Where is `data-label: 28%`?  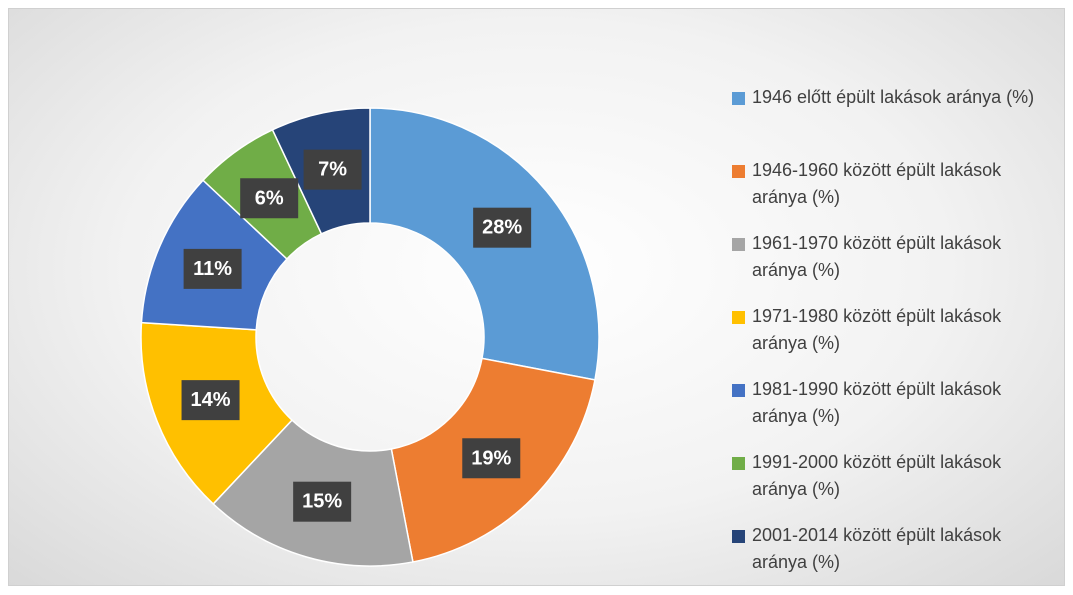
data-label: 28% is located at coordinates (502, 228).